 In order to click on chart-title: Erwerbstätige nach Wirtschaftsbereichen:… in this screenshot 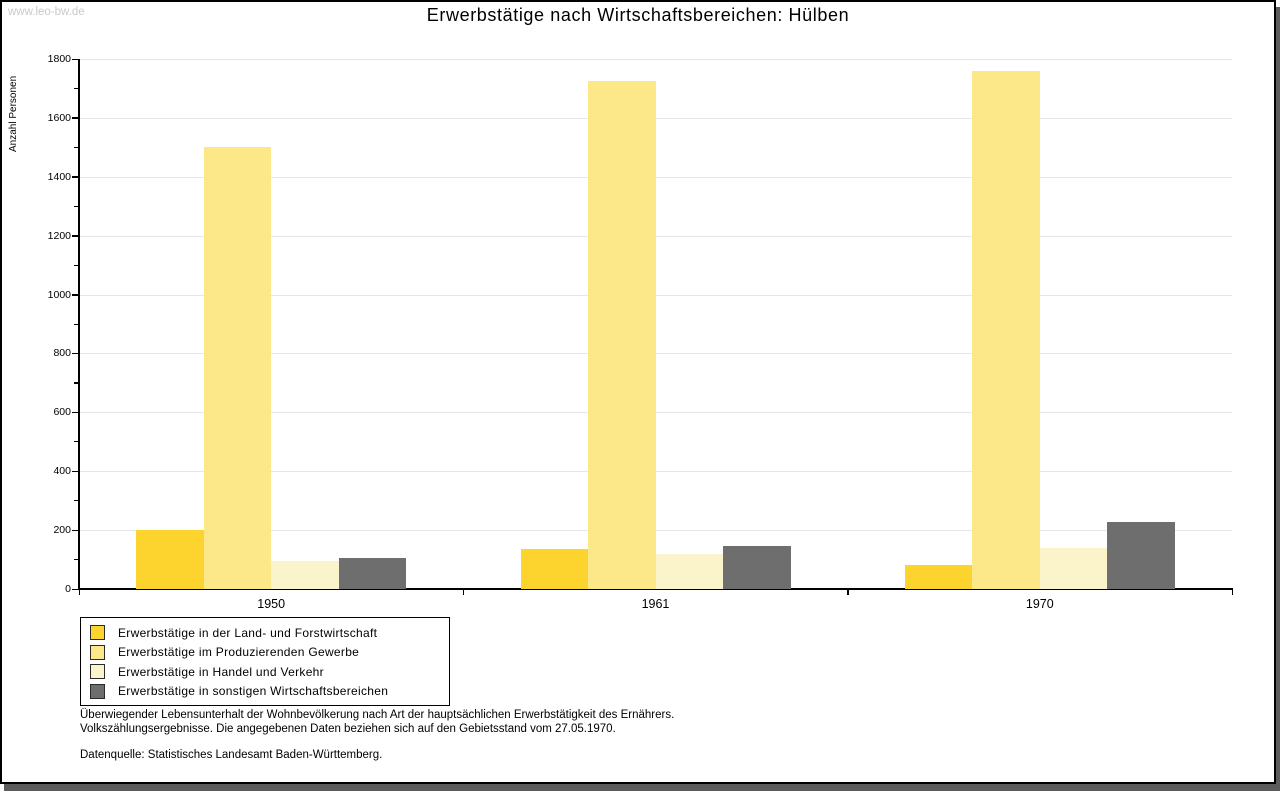, I will do `click(638, 15)`.